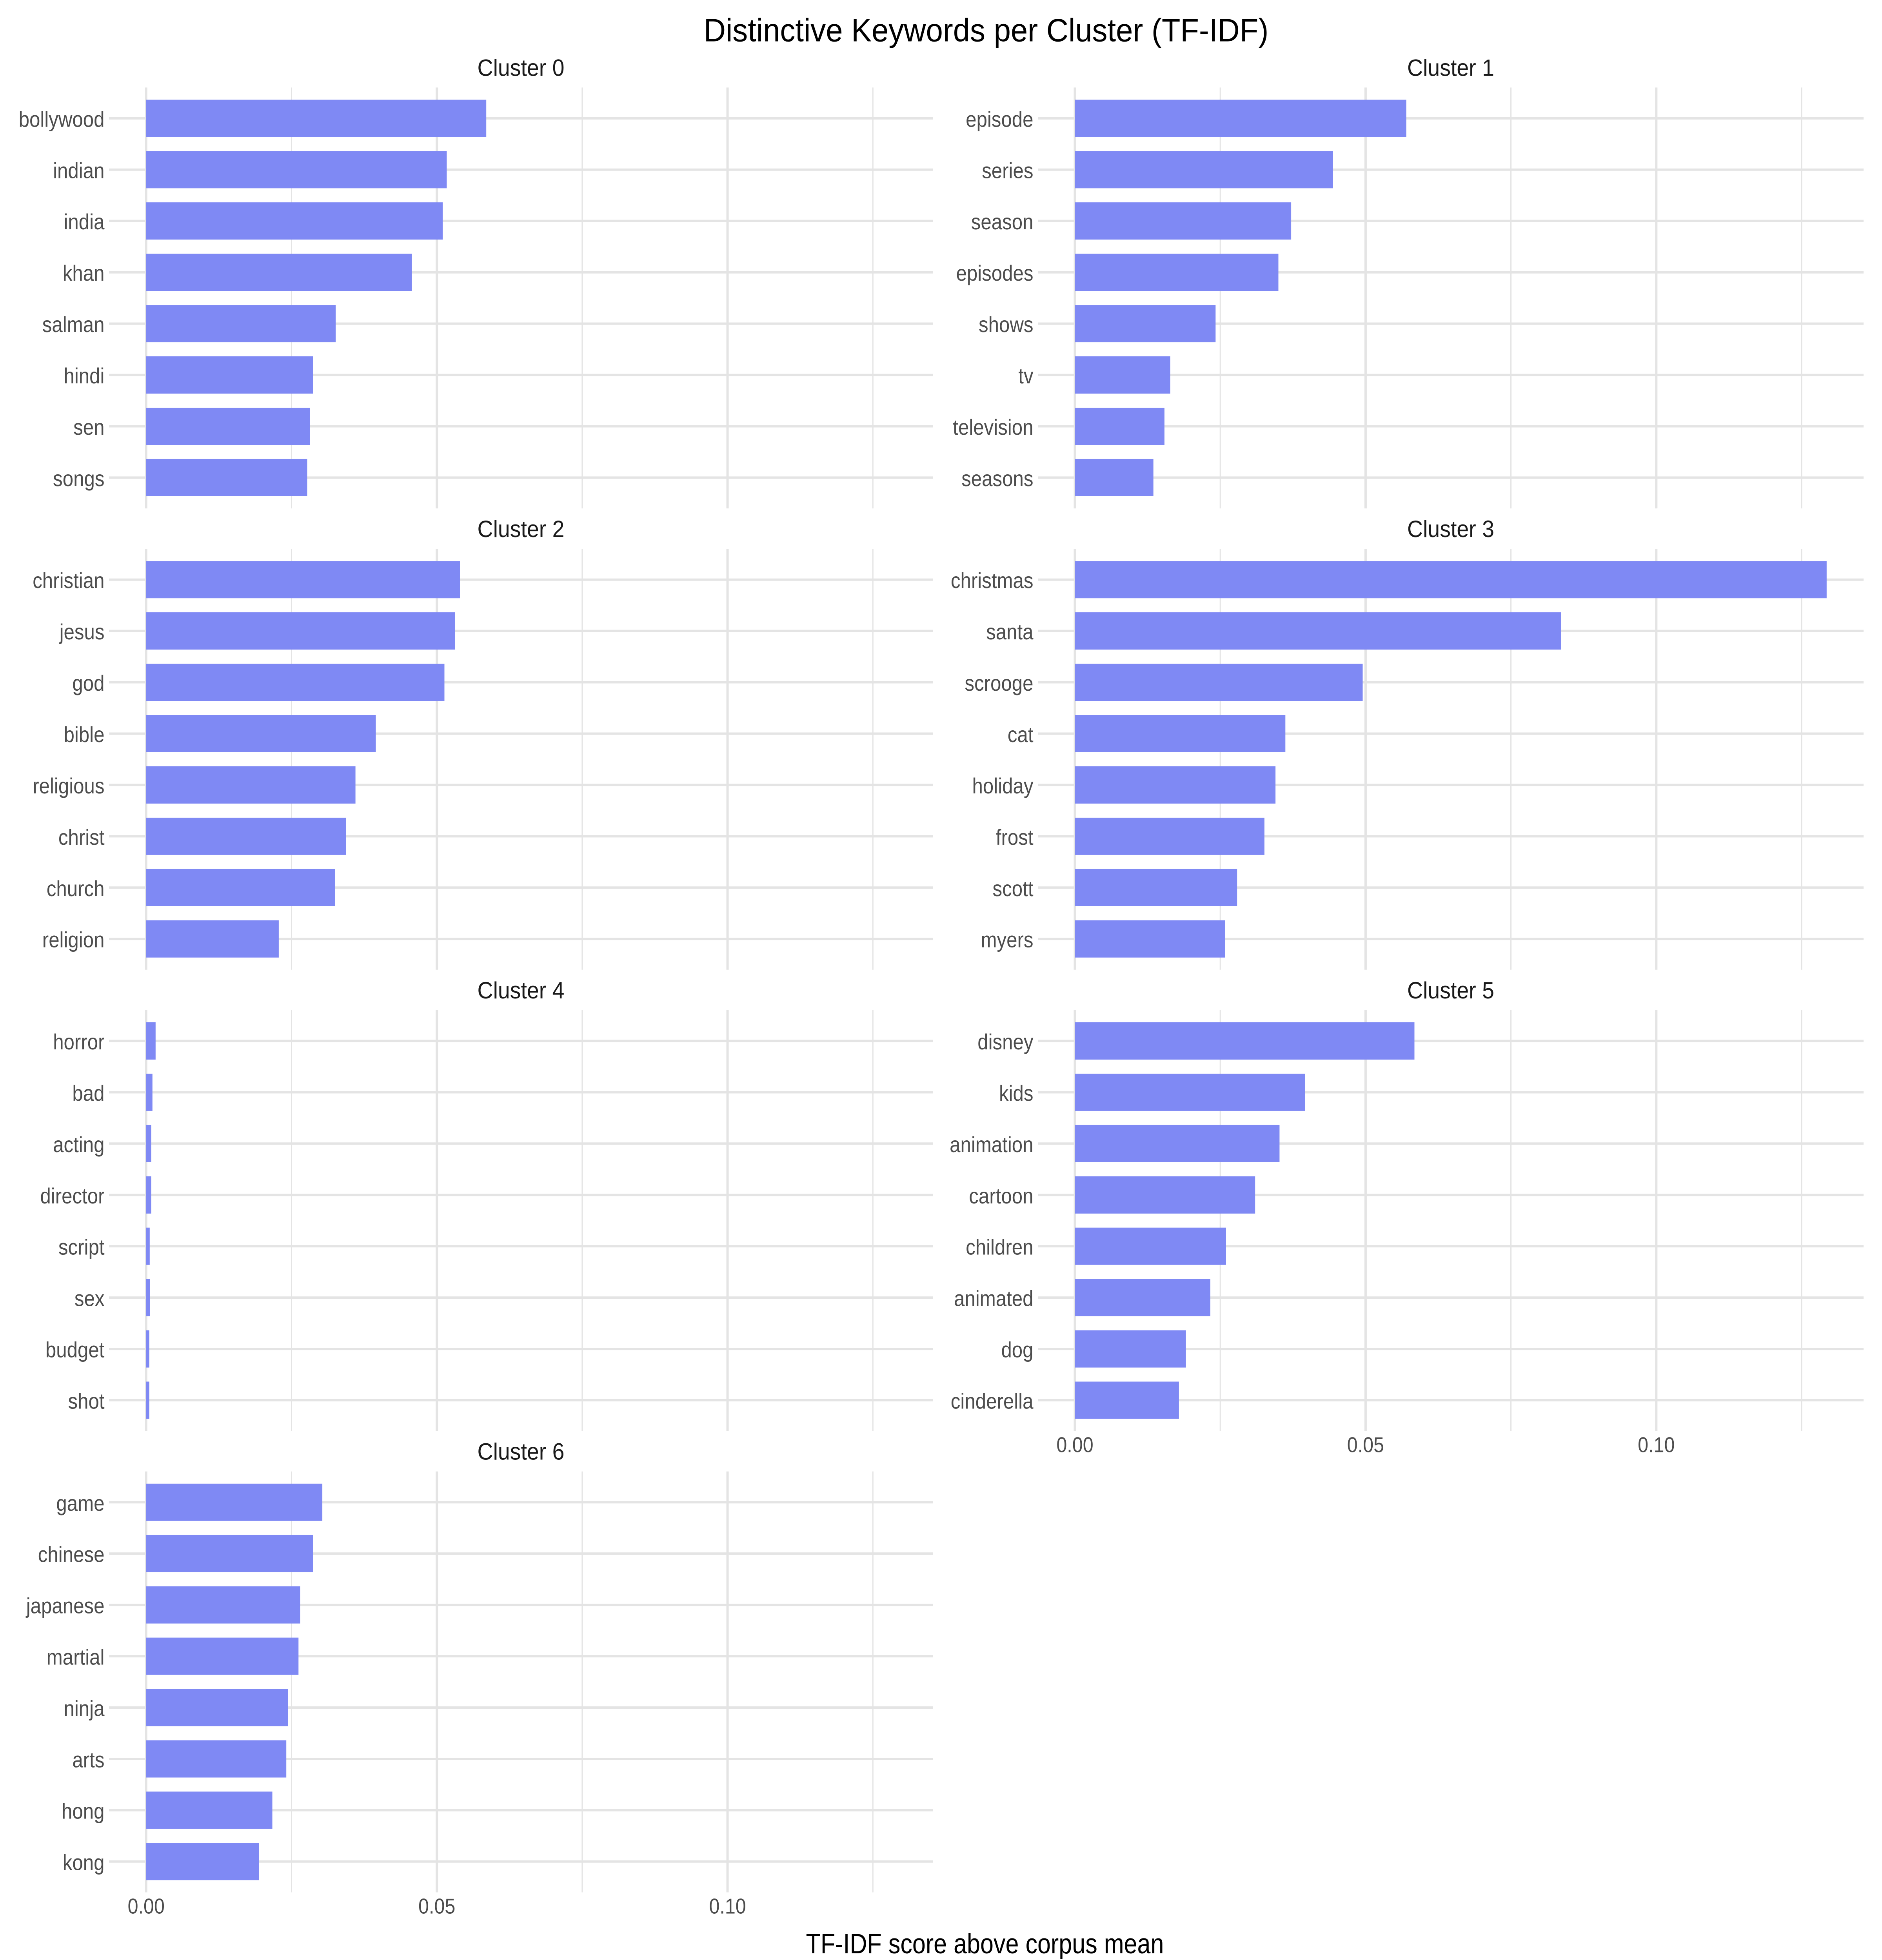 Image resolution: width=1882 pixels, height=1960 pixels. Describe the element at coordinates (999, 683) in the screenshot. I see `svg-text: scrooge` at that location.